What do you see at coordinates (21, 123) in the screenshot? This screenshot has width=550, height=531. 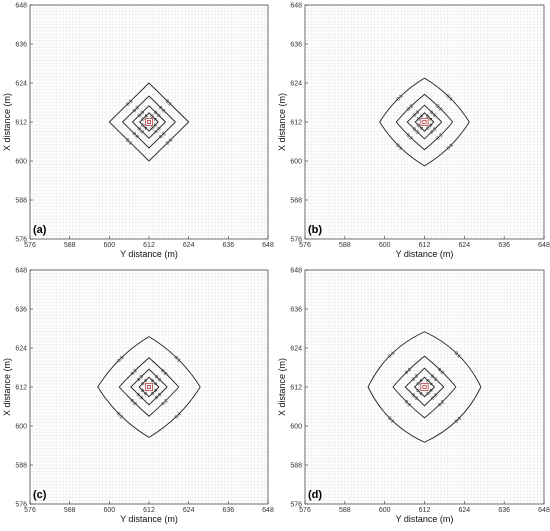 I see `y-tick-label: 612` at bounding box center [21, 123].